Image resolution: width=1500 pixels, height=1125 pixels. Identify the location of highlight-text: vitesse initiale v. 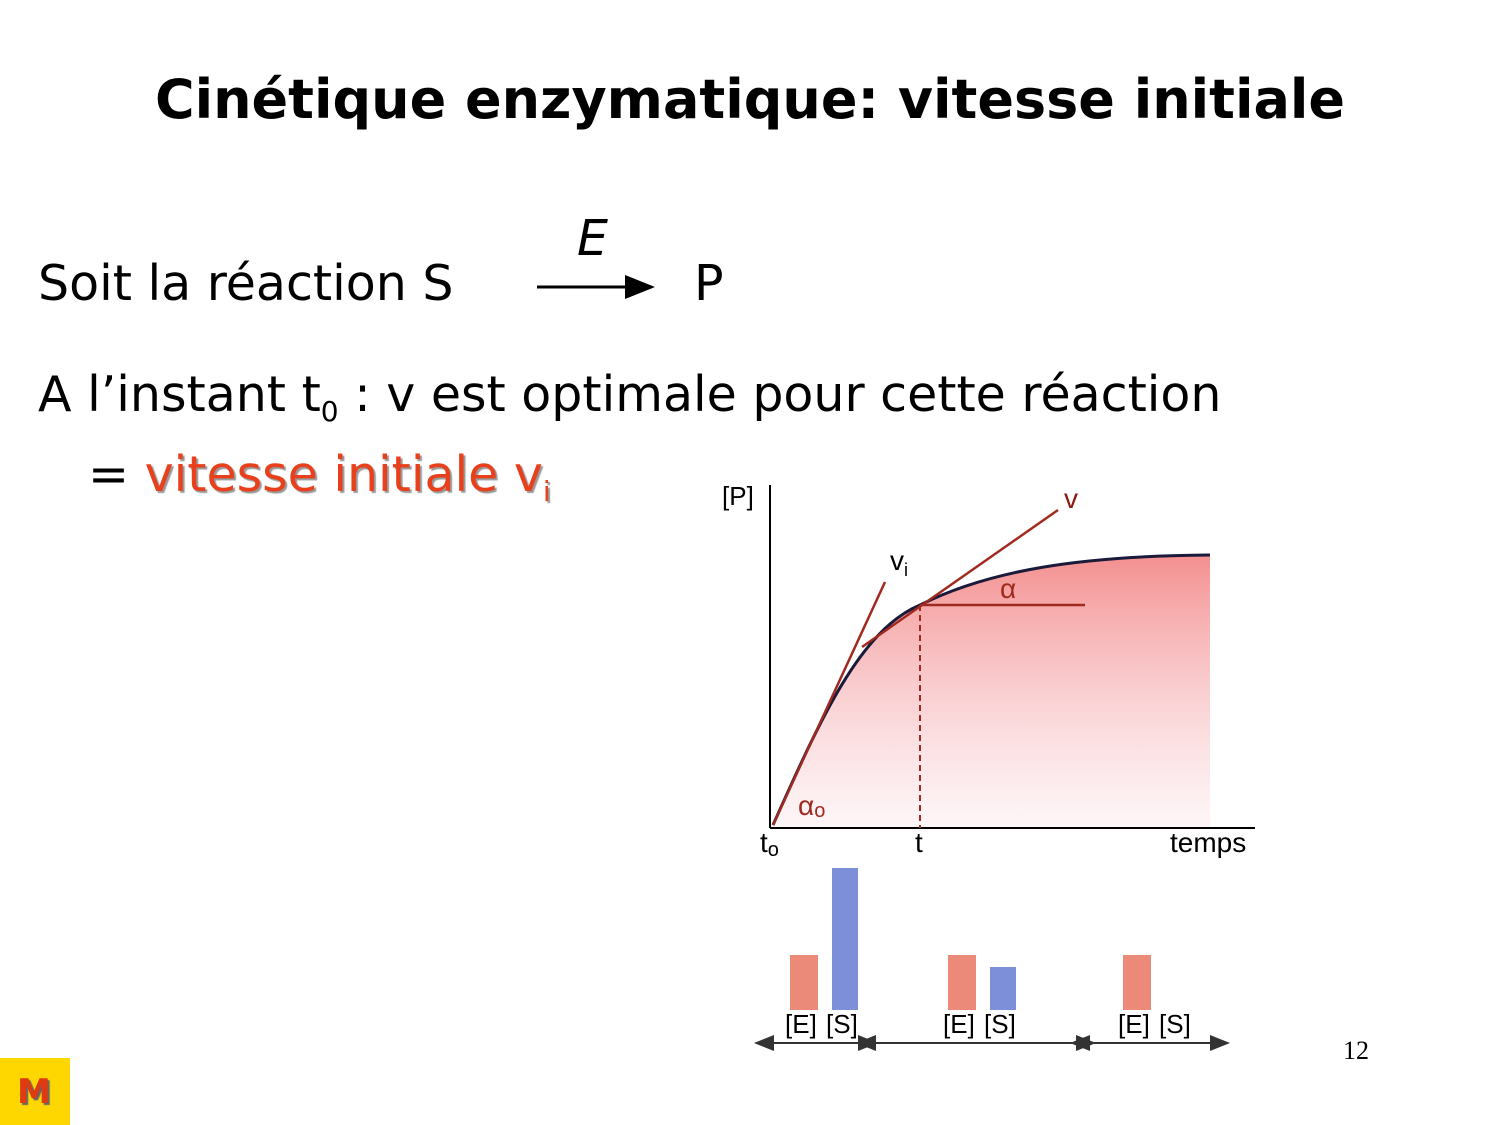
(343, 474).